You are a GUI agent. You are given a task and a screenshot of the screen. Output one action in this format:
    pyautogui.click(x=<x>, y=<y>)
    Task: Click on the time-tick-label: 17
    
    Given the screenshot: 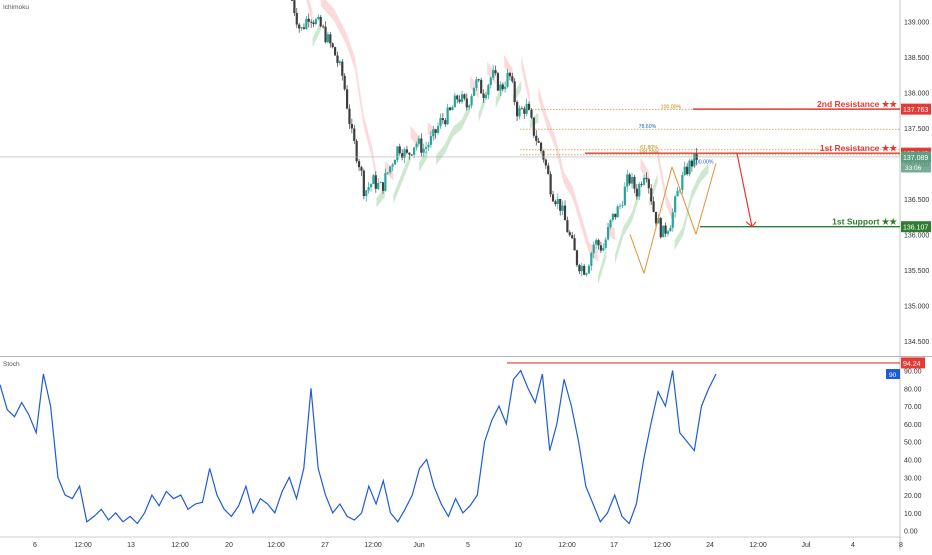 What is the action you would take?
    pyautogui.click(x=614, y=545)
    